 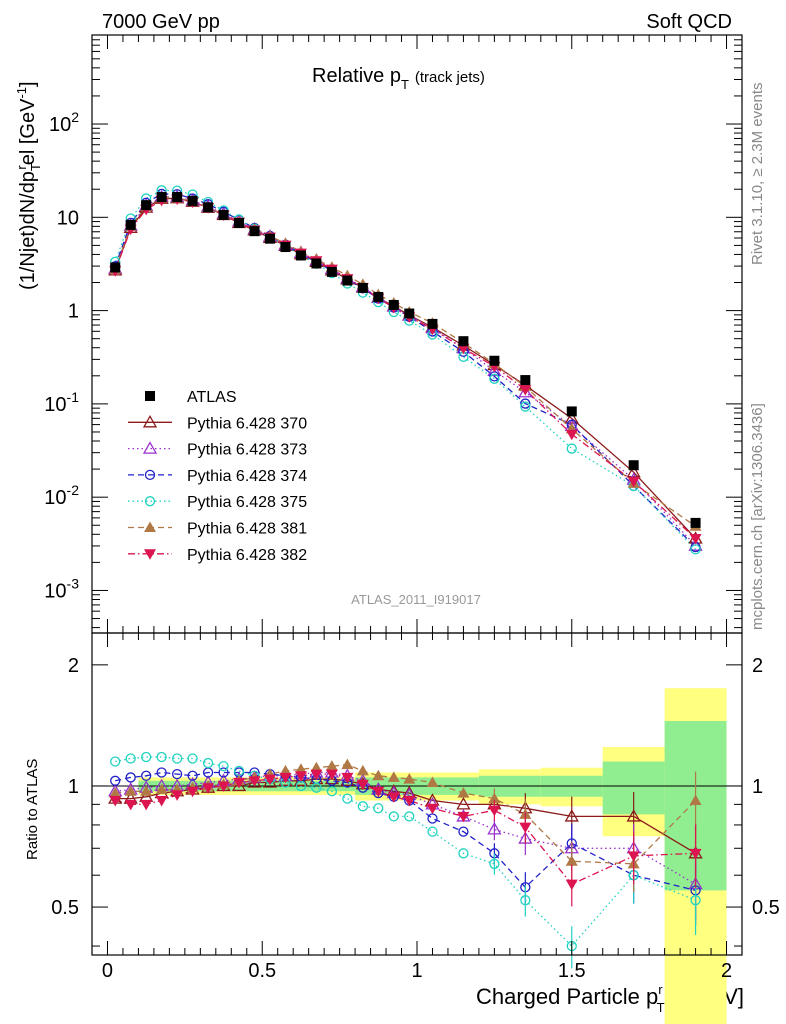 I want to click on x-tick-label: 1.5, so click(x=572, y=971).